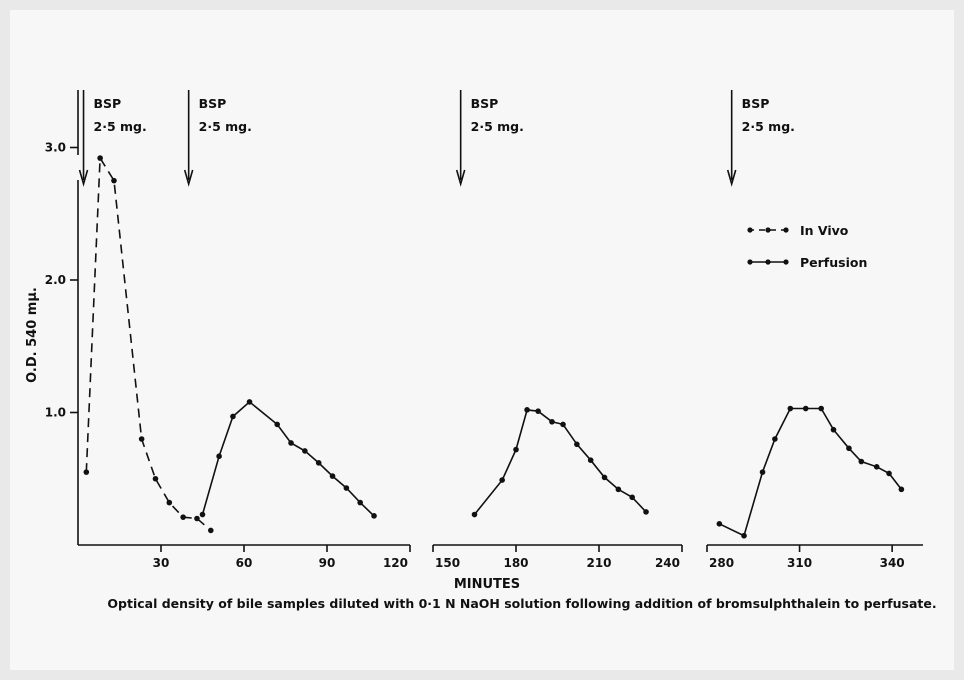  I want to click on x-tick-label: 280, so click(721, 563).